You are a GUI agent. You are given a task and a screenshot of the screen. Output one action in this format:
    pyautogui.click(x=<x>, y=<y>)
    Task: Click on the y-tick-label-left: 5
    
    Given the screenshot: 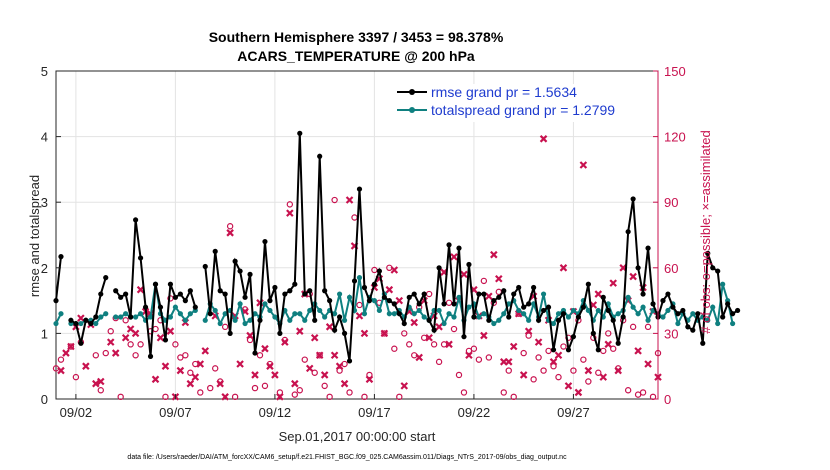 What is the action you would take?
    pyautogui.click(x=44, y=71)
    